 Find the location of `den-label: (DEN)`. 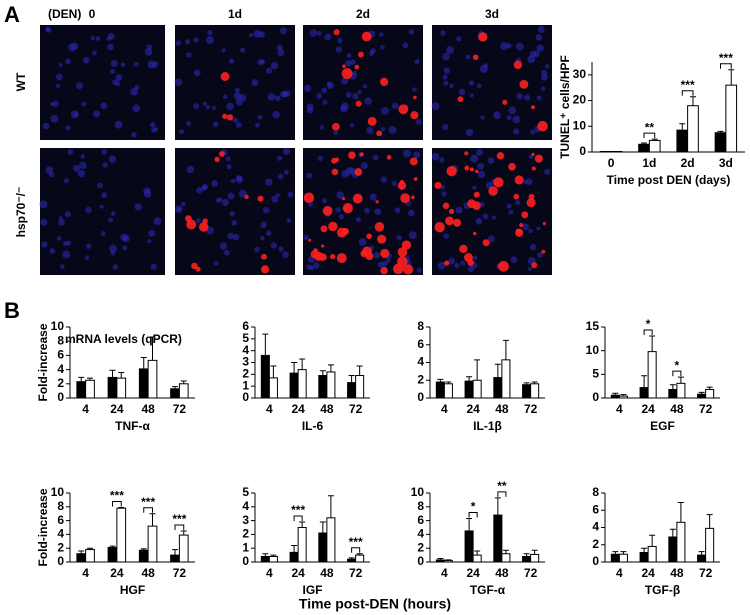

den-label: (DEN) is located at coordinates (64, 14).